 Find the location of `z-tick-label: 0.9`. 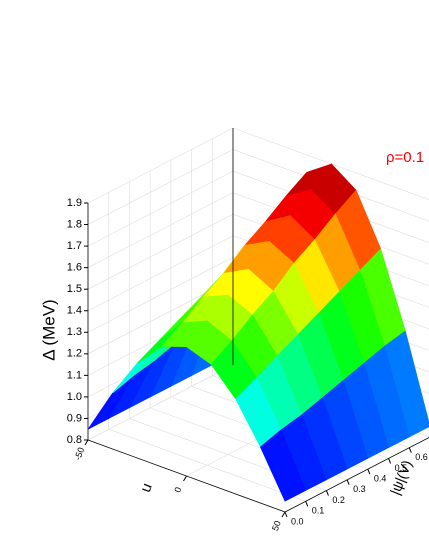

z-tick-label: 0.9 is located at coordinates (74, 418).